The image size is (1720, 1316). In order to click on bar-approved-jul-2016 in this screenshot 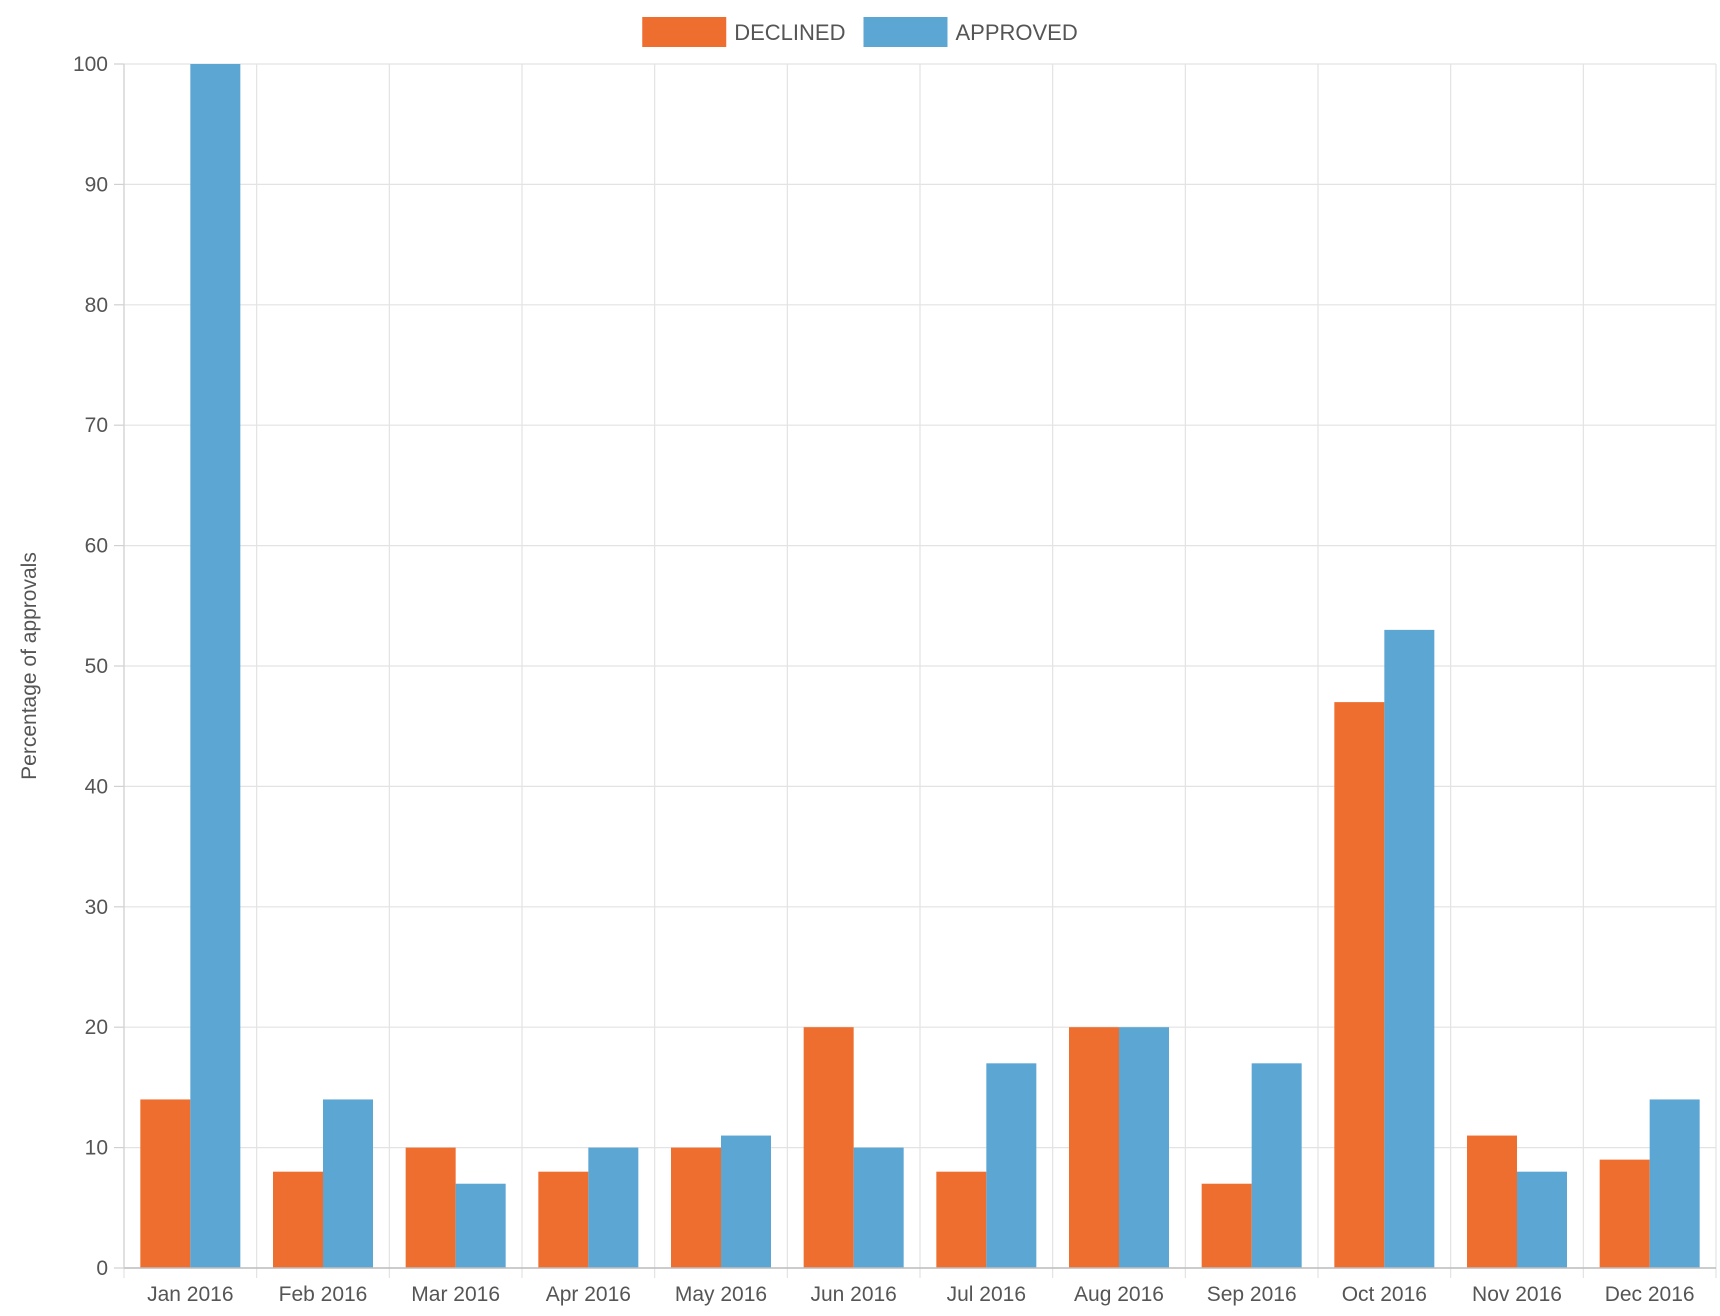, I will do `click(1011, 1165)`.